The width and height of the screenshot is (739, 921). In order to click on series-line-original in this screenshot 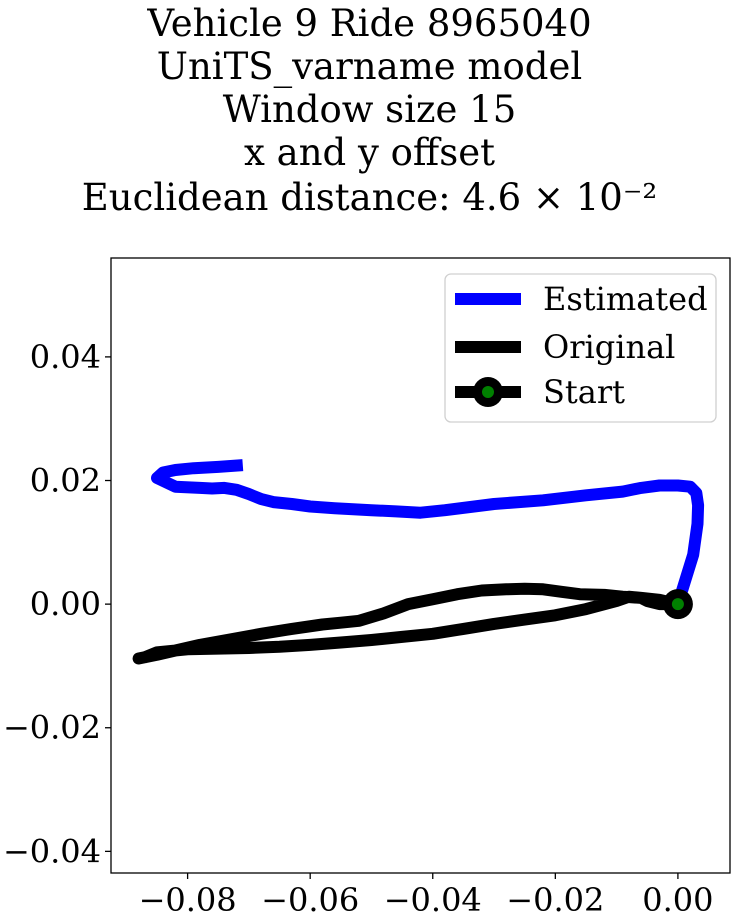, I will do `click(406, 623)`.